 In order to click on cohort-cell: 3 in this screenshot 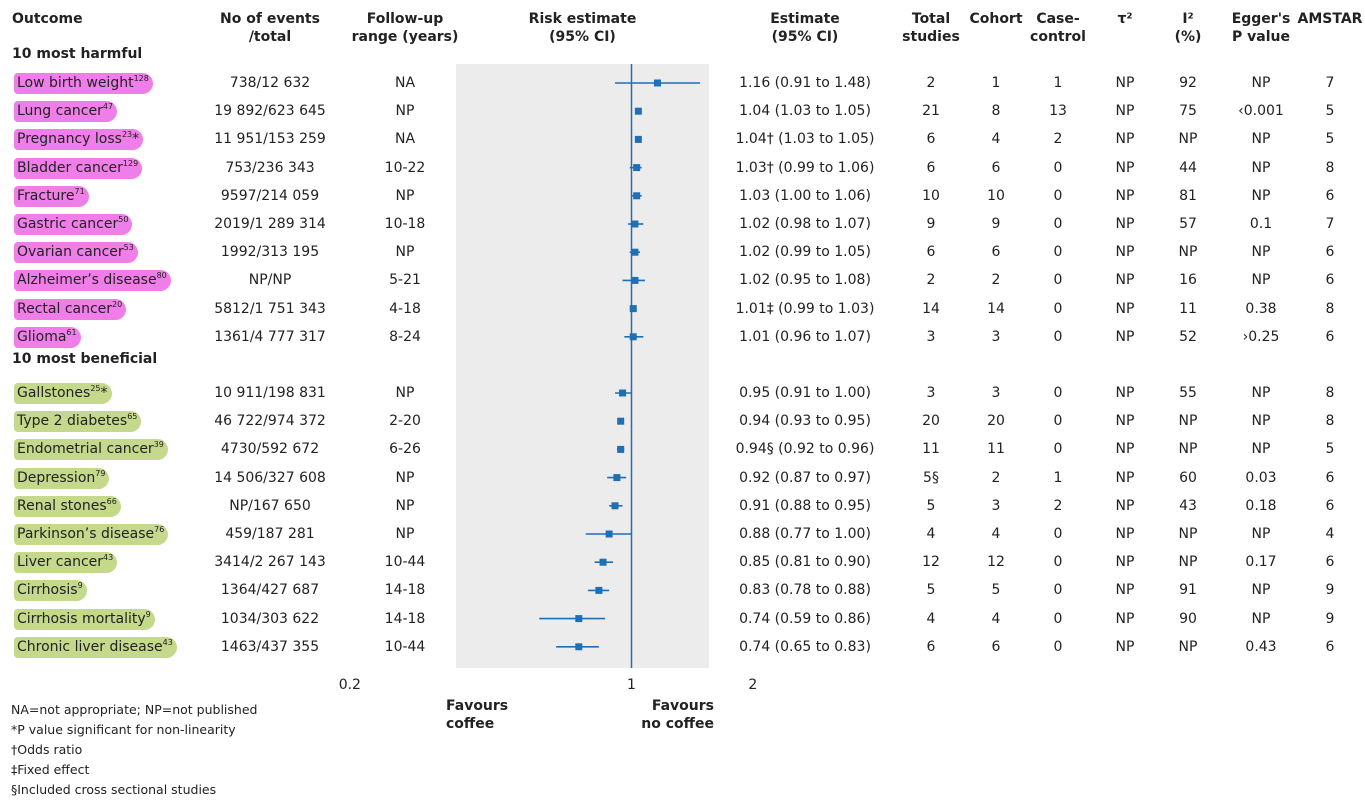, I will do `click(996, 505)`.